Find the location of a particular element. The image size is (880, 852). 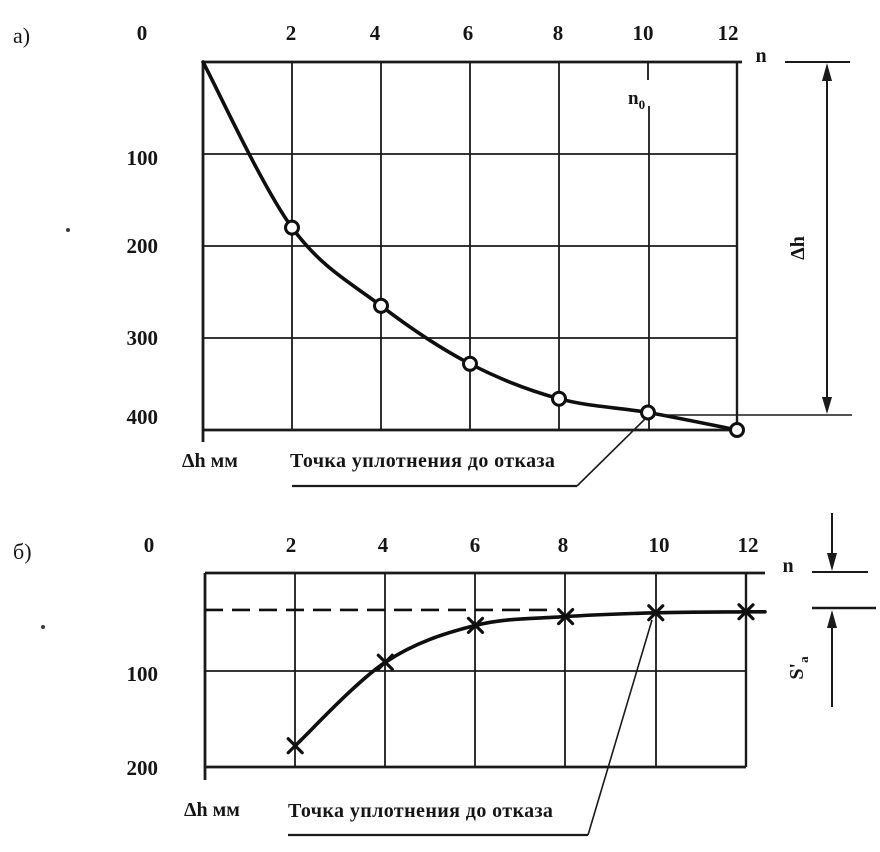

s-dimension-label-main: S' is located at coordinates (797, 671).